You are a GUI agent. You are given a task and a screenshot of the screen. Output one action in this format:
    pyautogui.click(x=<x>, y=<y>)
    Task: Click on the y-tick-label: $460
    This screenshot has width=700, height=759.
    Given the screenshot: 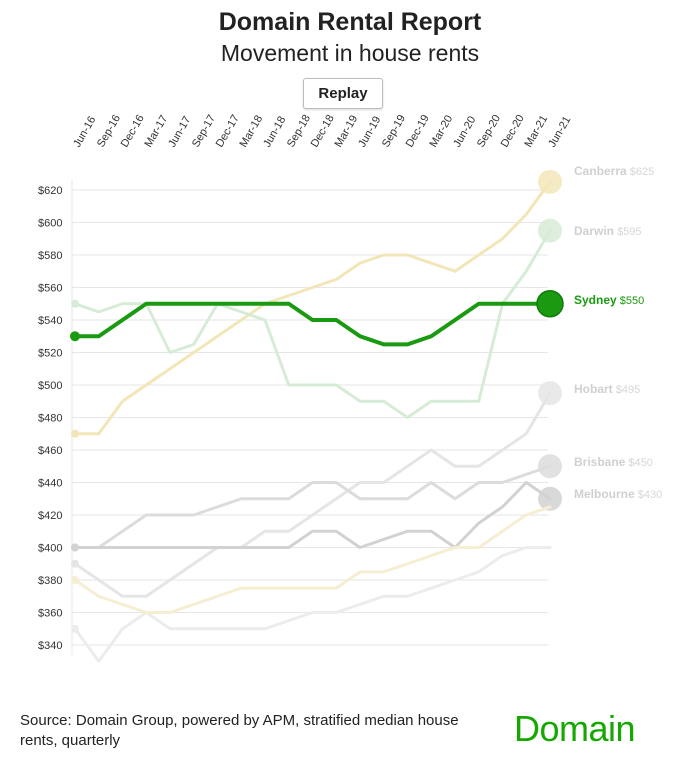 What is the action you would take?
    pyautogui.click(x=50, y=451)
    